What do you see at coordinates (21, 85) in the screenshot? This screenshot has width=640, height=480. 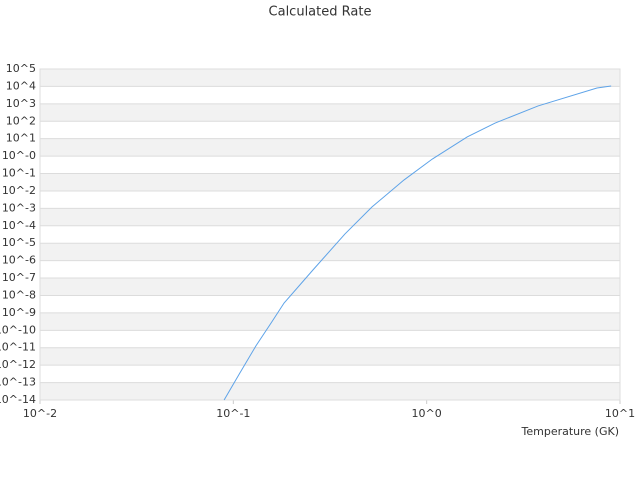 I see `y-tick-label: 10^4` at bounding box center [21, 85].